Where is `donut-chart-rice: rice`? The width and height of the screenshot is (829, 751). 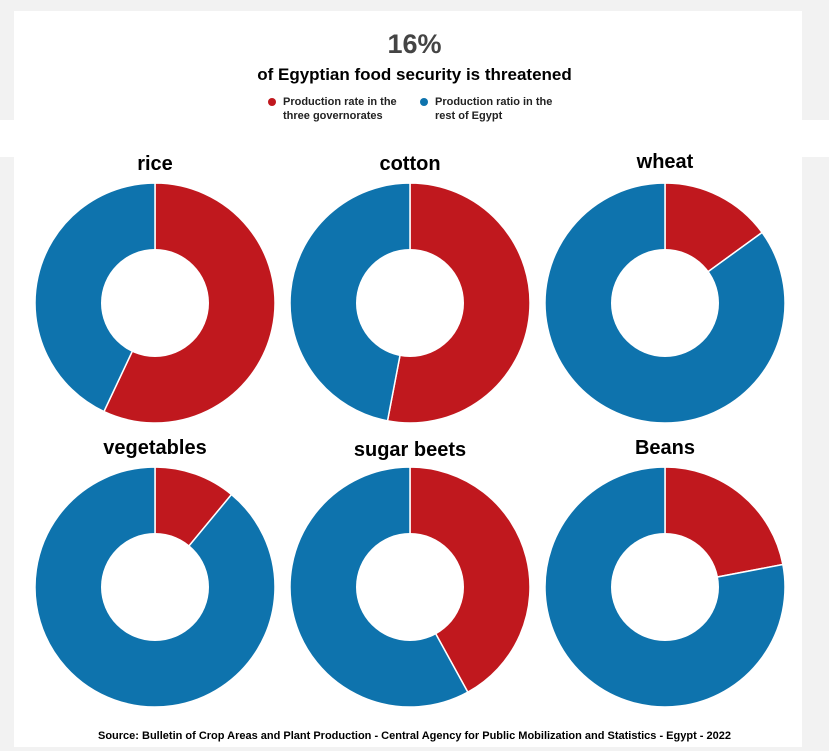 donut-chart-rice: rice is located at coordinates (155, 288).